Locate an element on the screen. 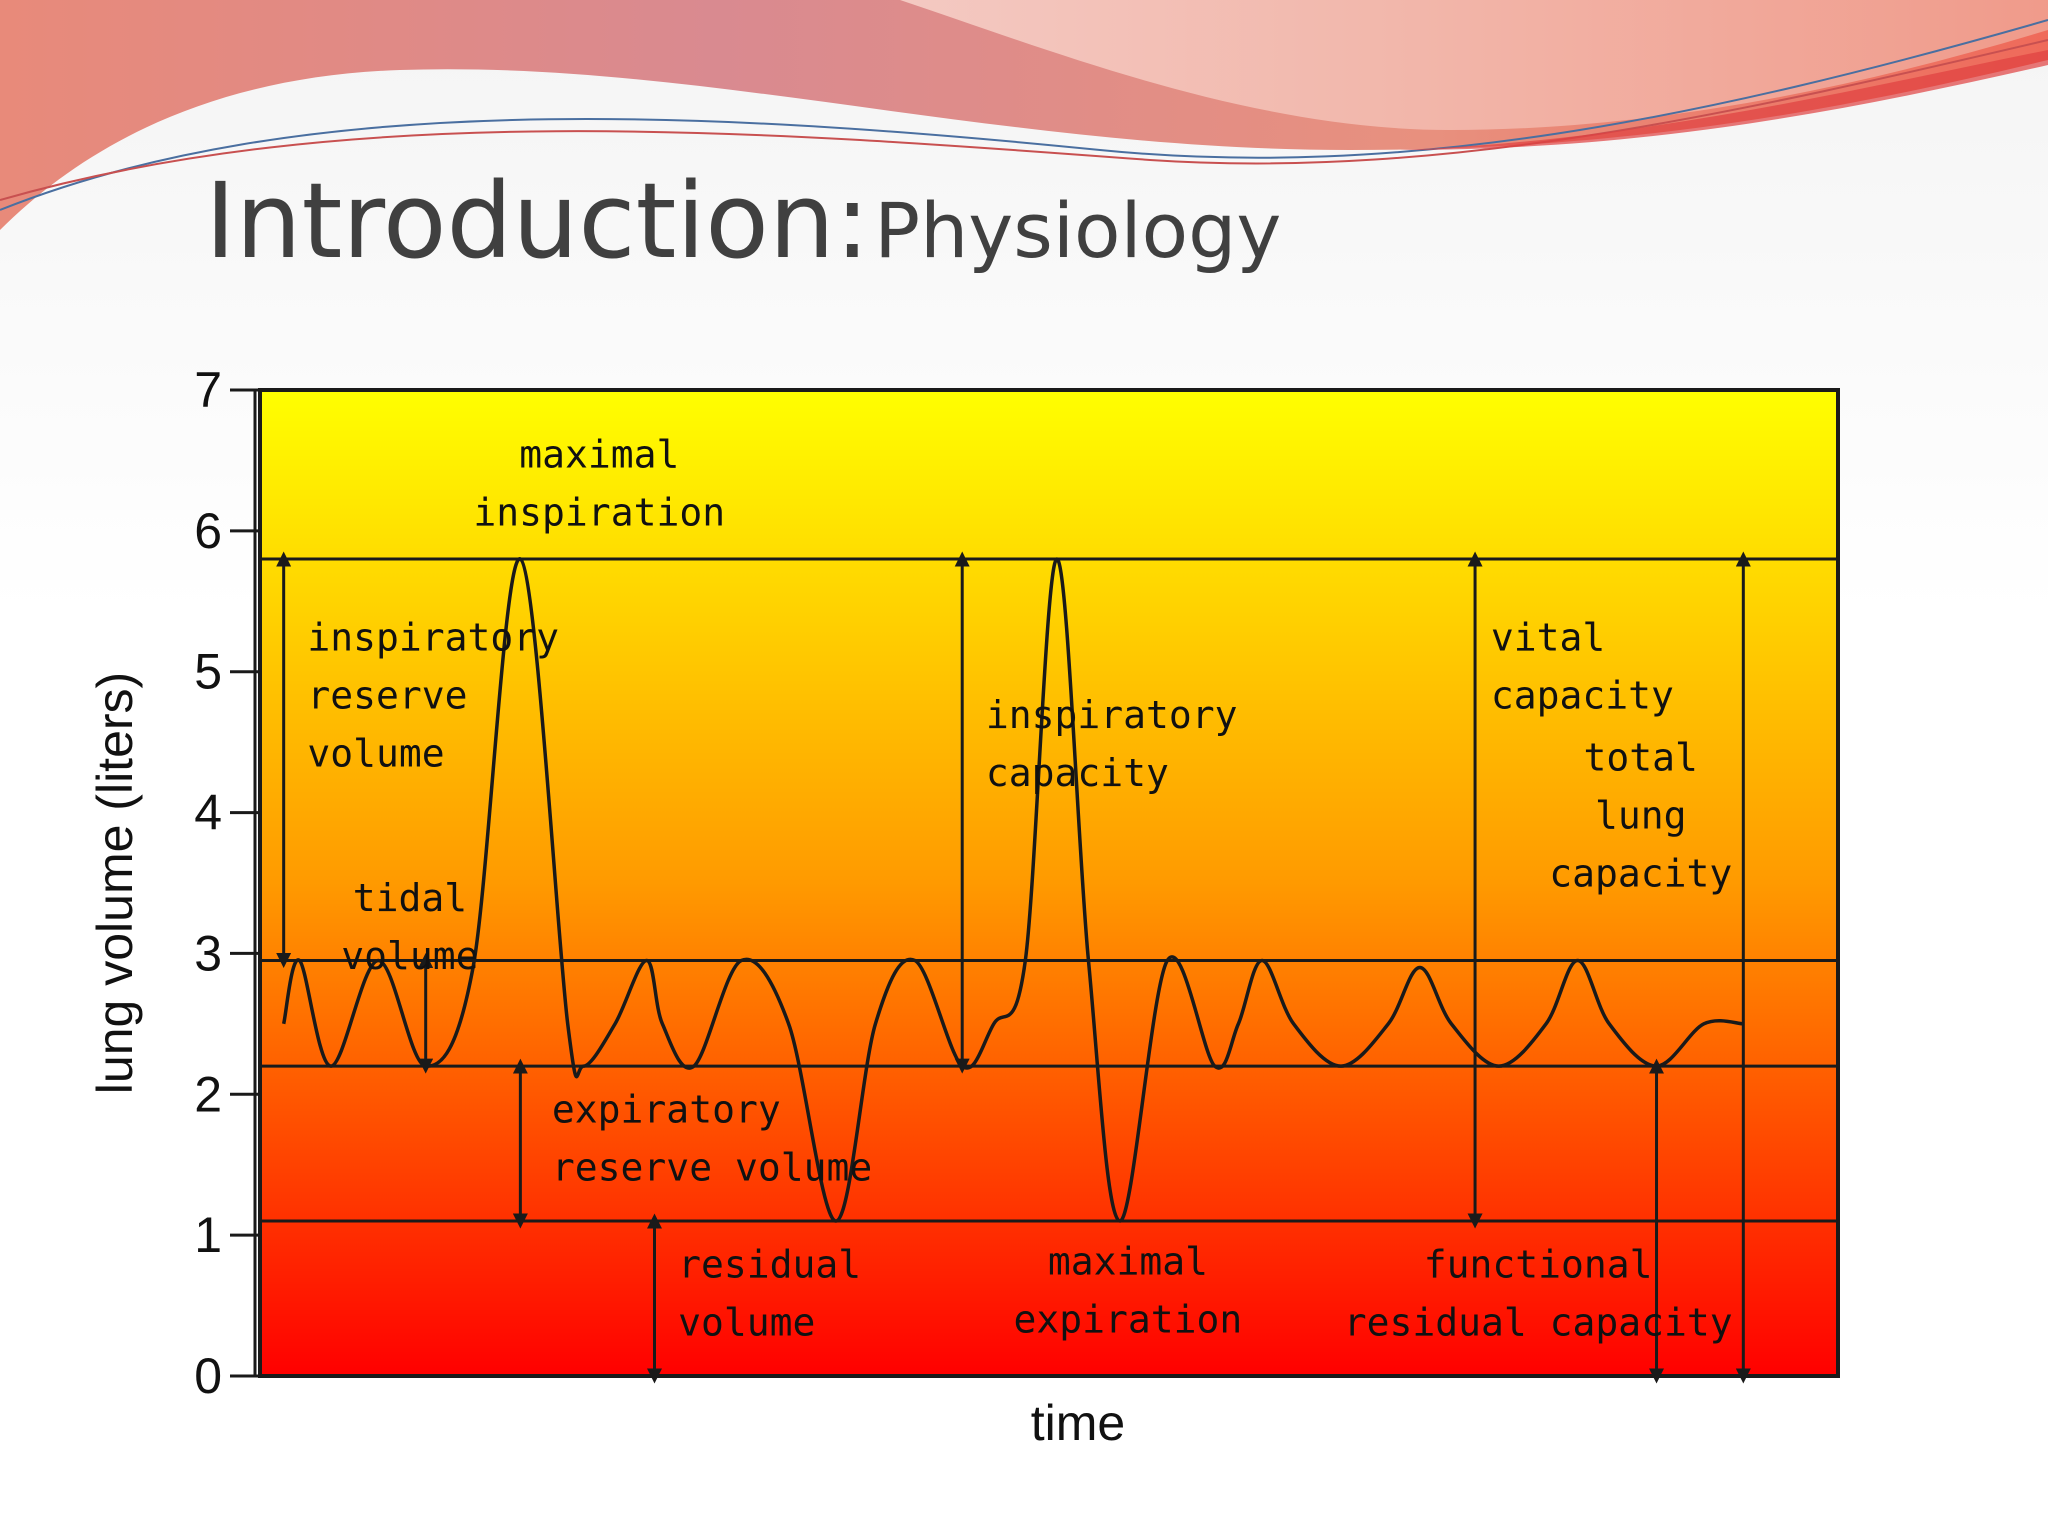 This screenshot has height=1536, width=2048. annotation: inspiratory capacity is located at coordinates (1112, 744).